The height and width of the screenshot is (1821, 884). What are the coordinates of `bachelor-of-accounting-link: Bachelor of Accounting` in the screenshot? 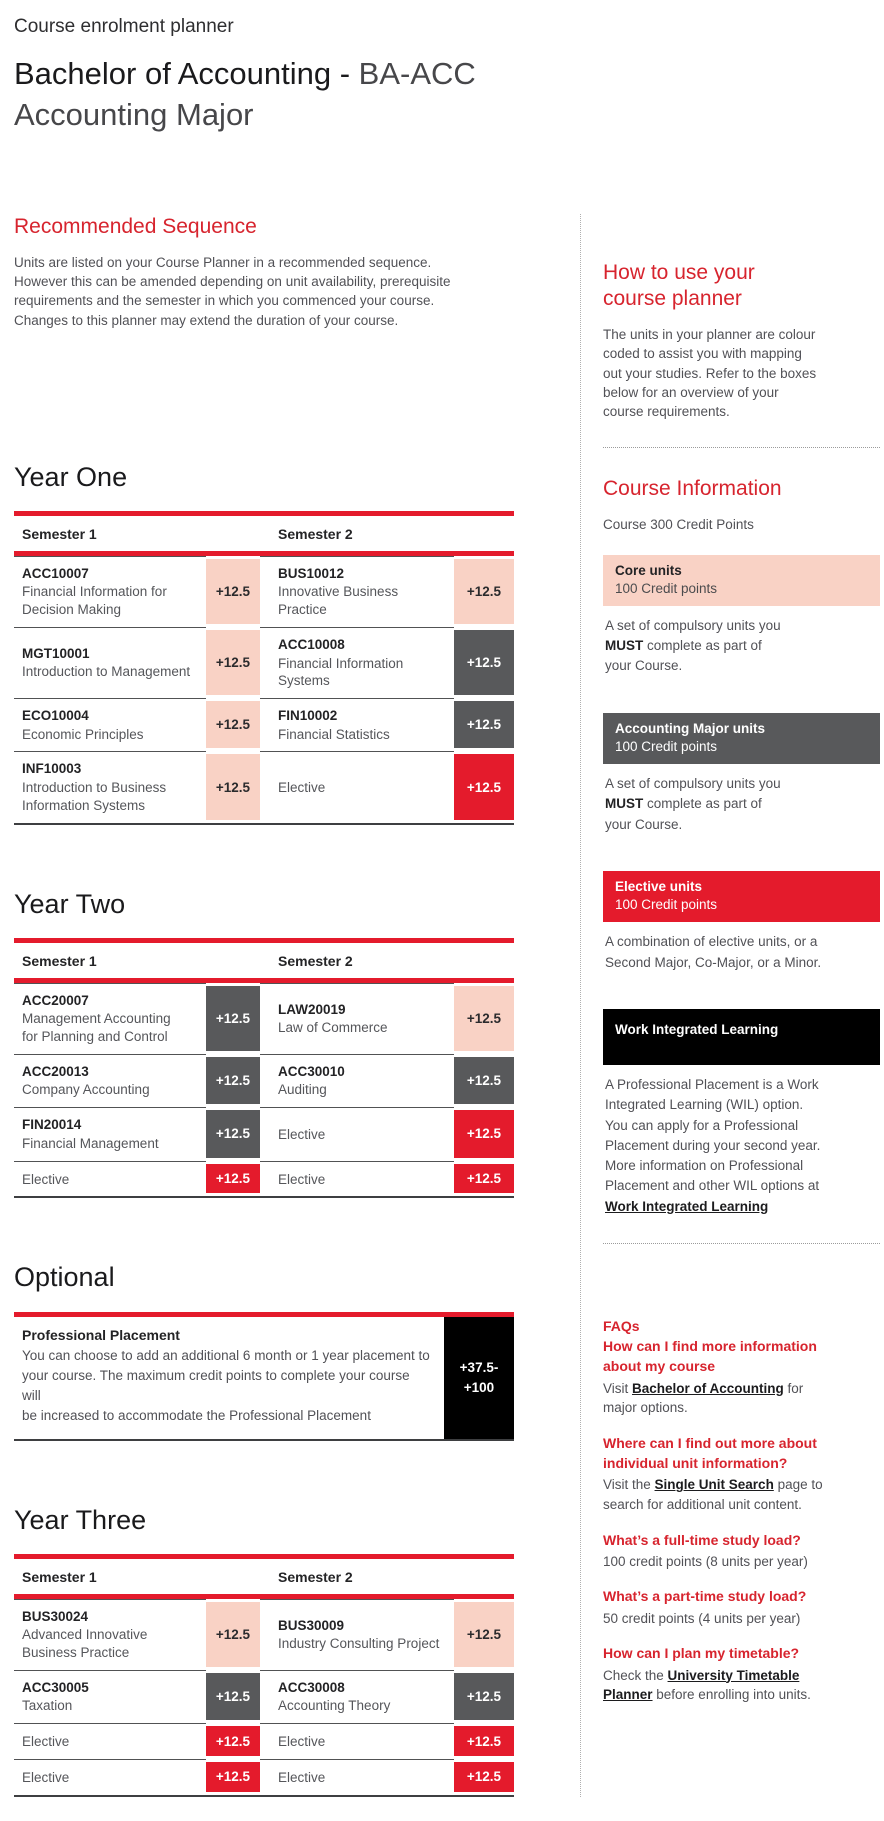 It's located at (708, 1388).